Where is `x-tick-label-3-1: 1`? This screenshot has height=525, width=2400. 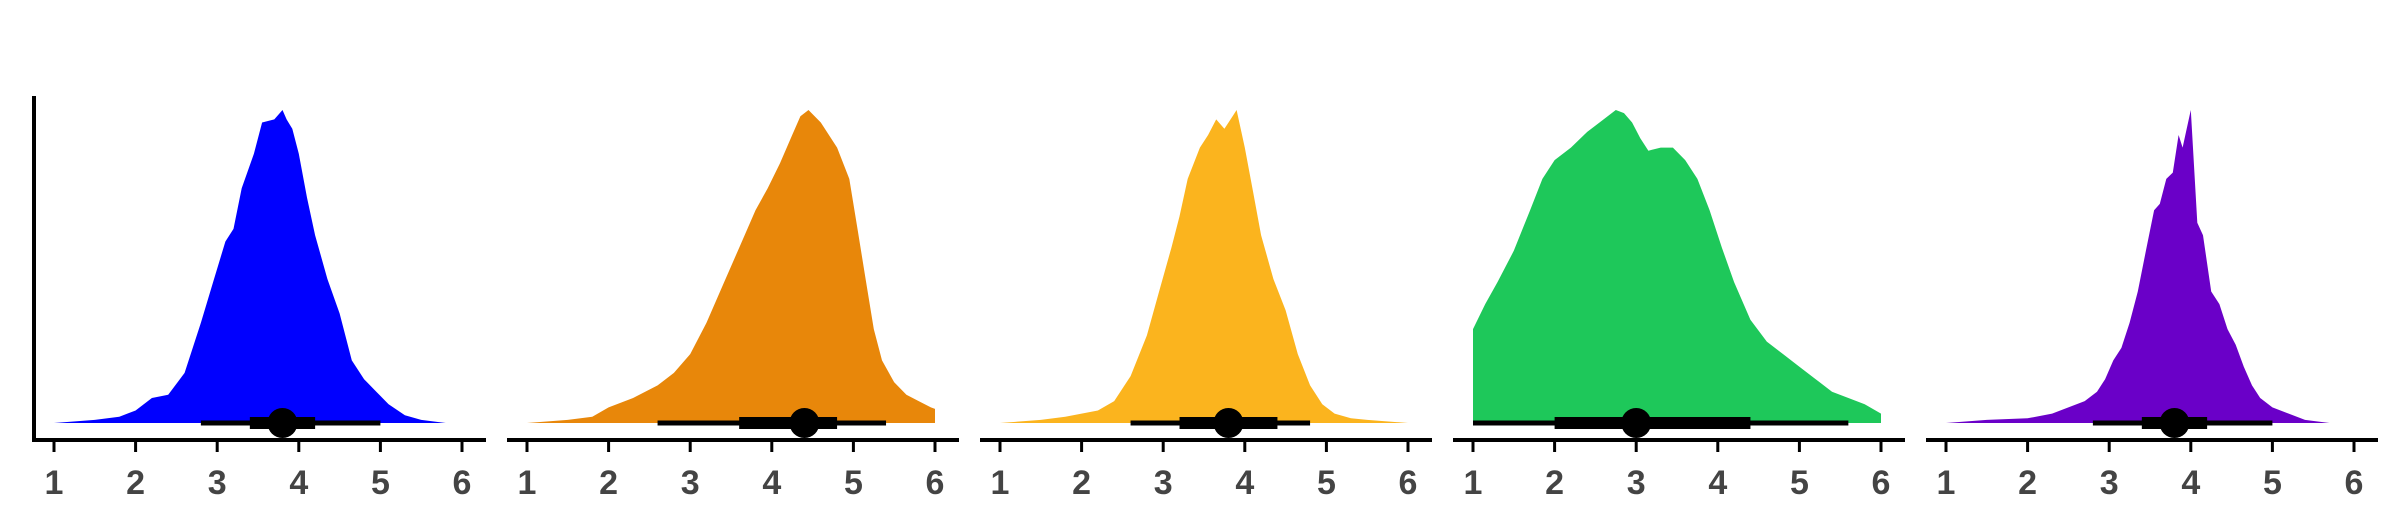 x-tick-label-3-1: 1 is located at coordinates (1000, 483).